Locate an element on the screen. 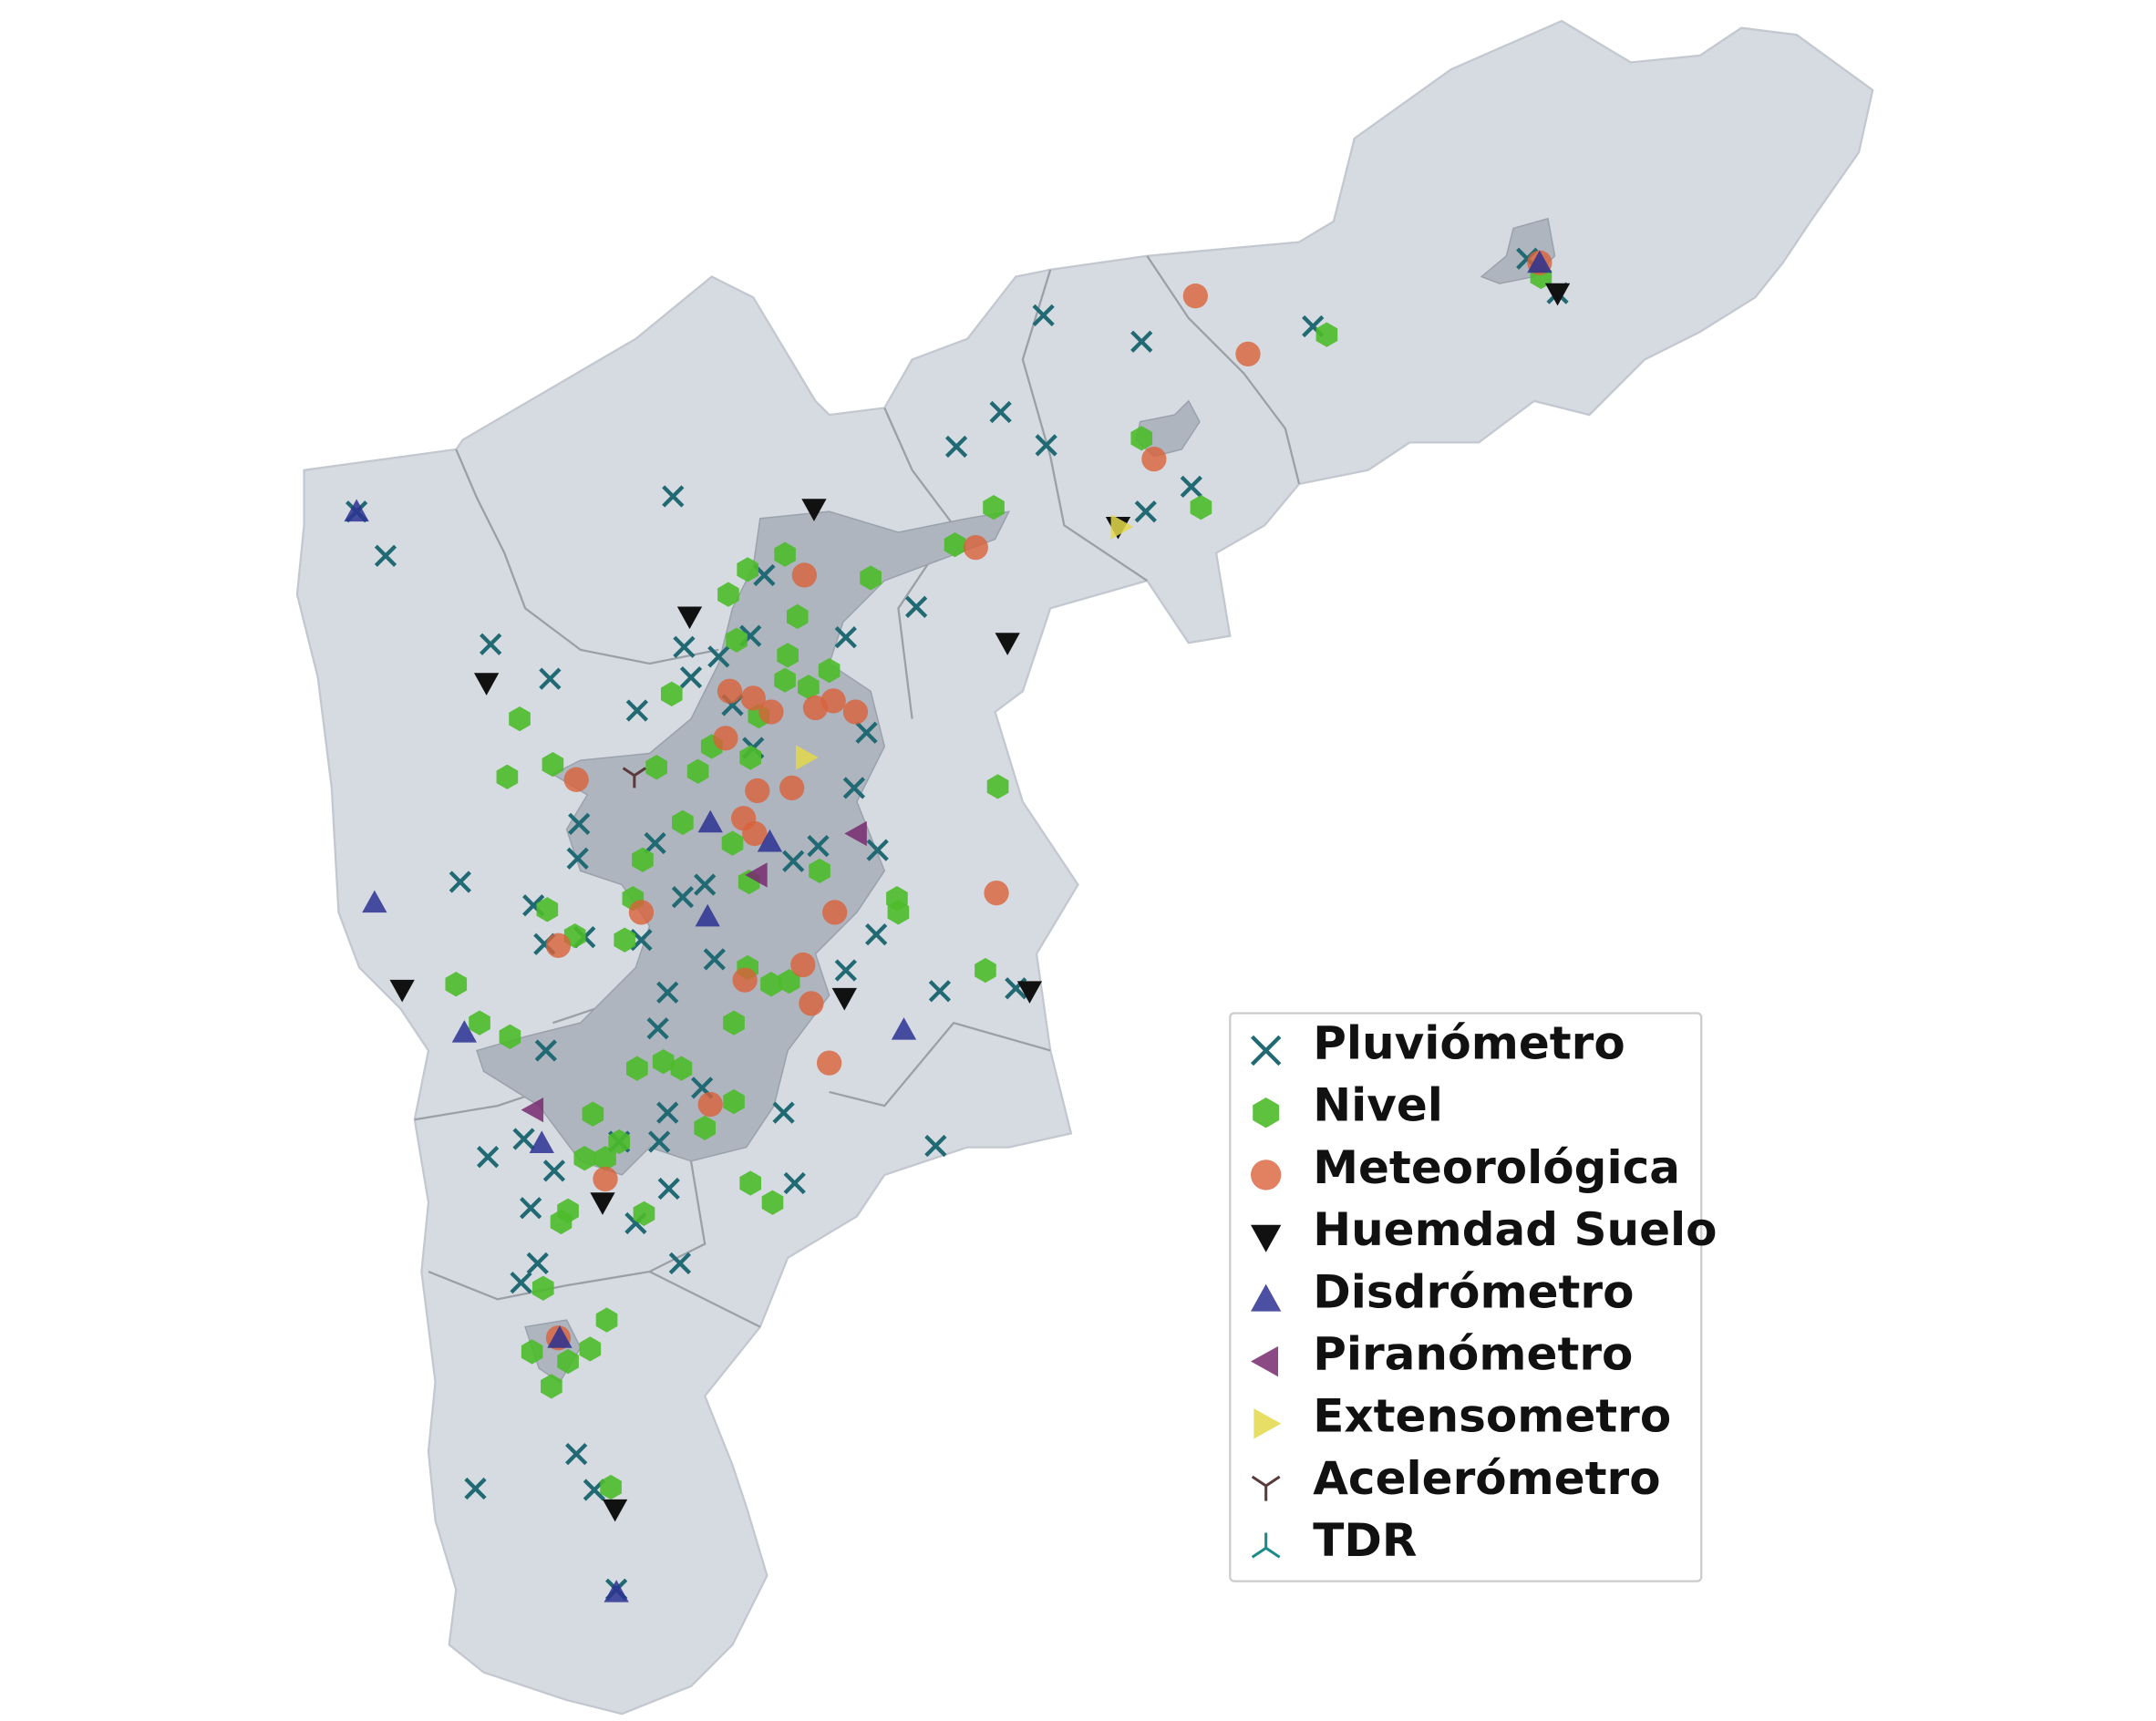 This screenshot has height=1721, width=2156. legend-label: TDR is located at coordinates (1365, 1540).